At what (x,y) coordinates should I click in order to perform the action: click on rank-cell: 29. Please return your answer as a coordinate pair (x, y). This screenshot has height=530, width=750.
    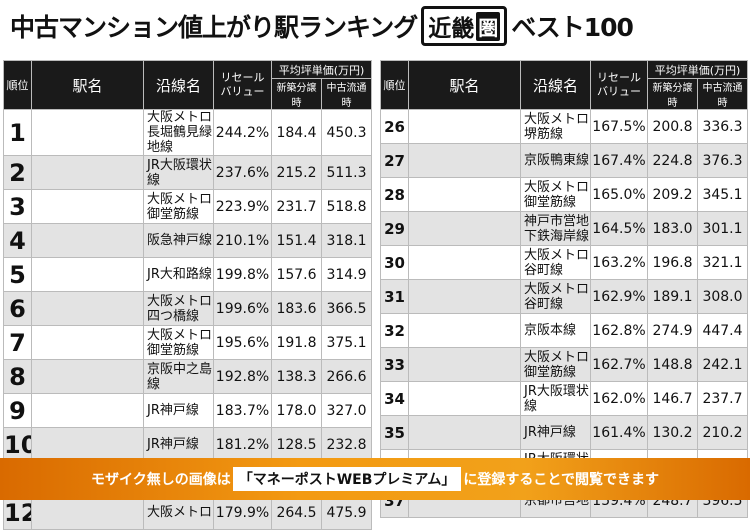
    Looking at the image, I should click on (394, 228).